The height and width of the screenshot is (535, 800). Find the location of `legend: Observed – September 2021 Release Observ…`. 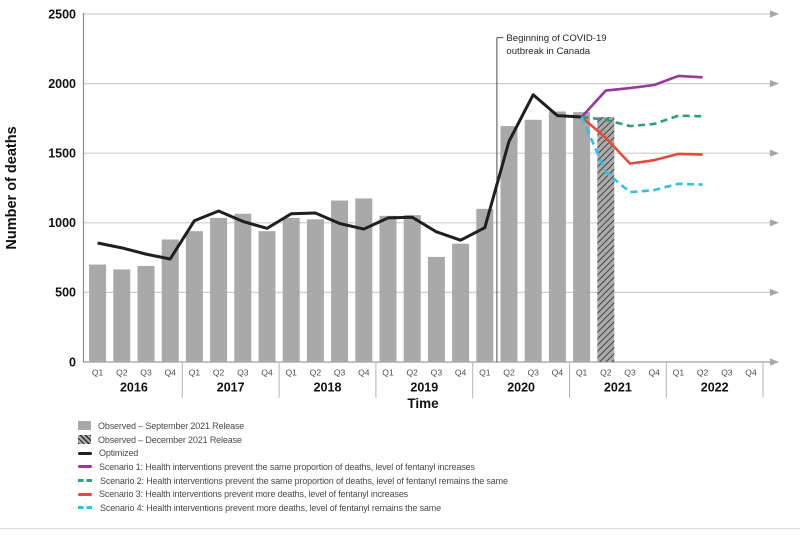

legend: Observed – September 2021 Release Observ… is located at coordinates (293, 467).